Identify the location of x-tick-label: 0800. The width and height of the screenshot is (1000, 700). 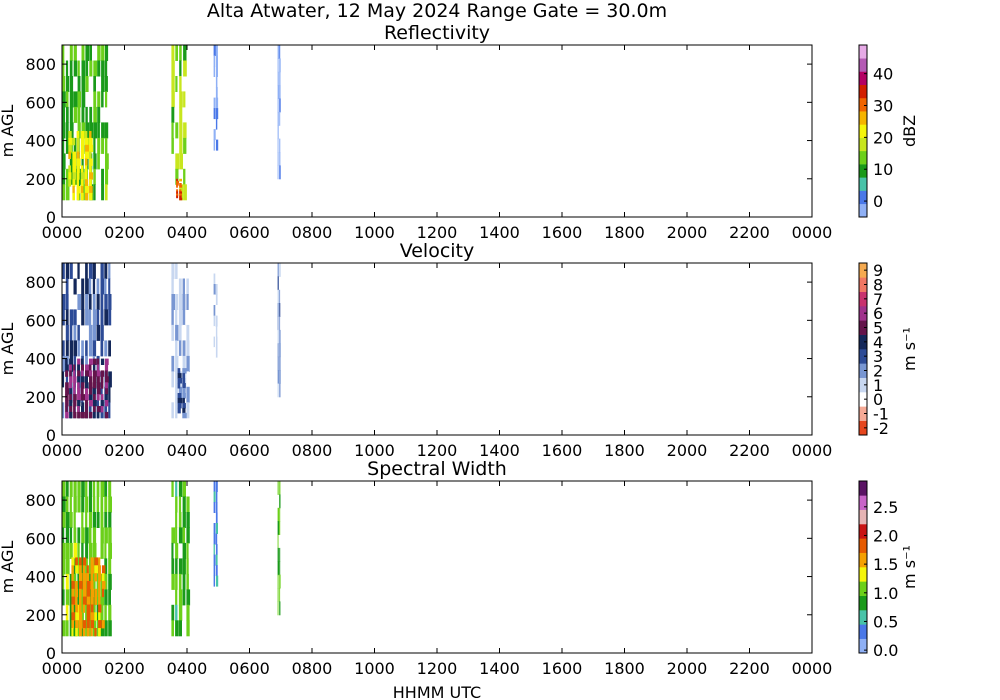
(312, 668).